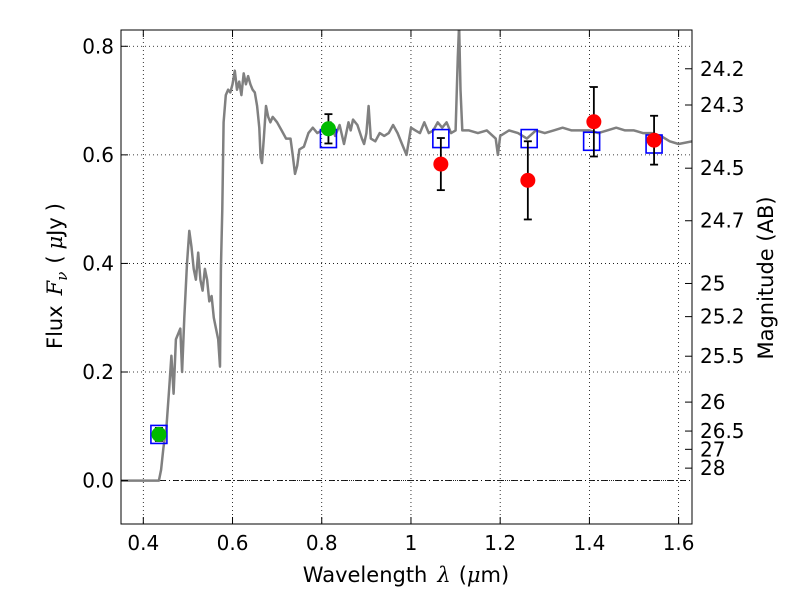 The height and width of the screenshot is (600, 800). What do you see at coordinates (712, 283) in the screenshot?
I see `magnitude-tick-label: 25` at bounding box center [712, 283].